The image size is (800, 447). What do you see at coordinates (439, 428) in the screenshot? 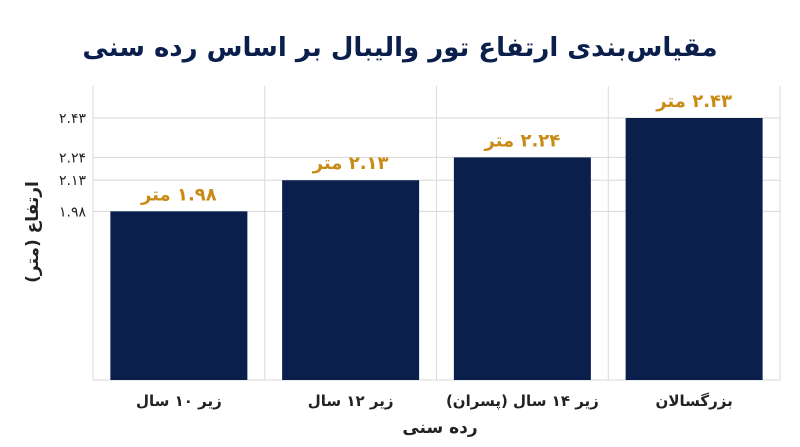
I see `x-axis-label: رده سنی` at bounding box center [439, 428].